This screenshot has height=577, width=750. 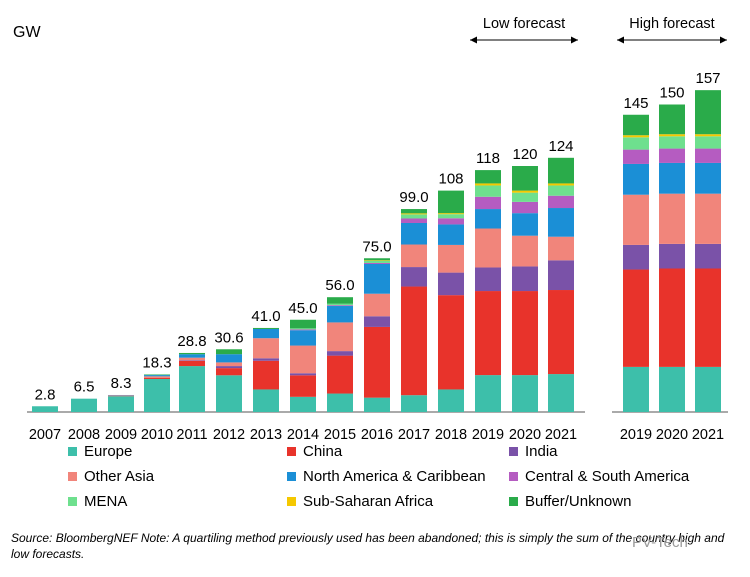 What do you see at coordinates (488, 158) in the screenshot?
I see `bar-total-label-12: 118` at bounding box center [488, 158].